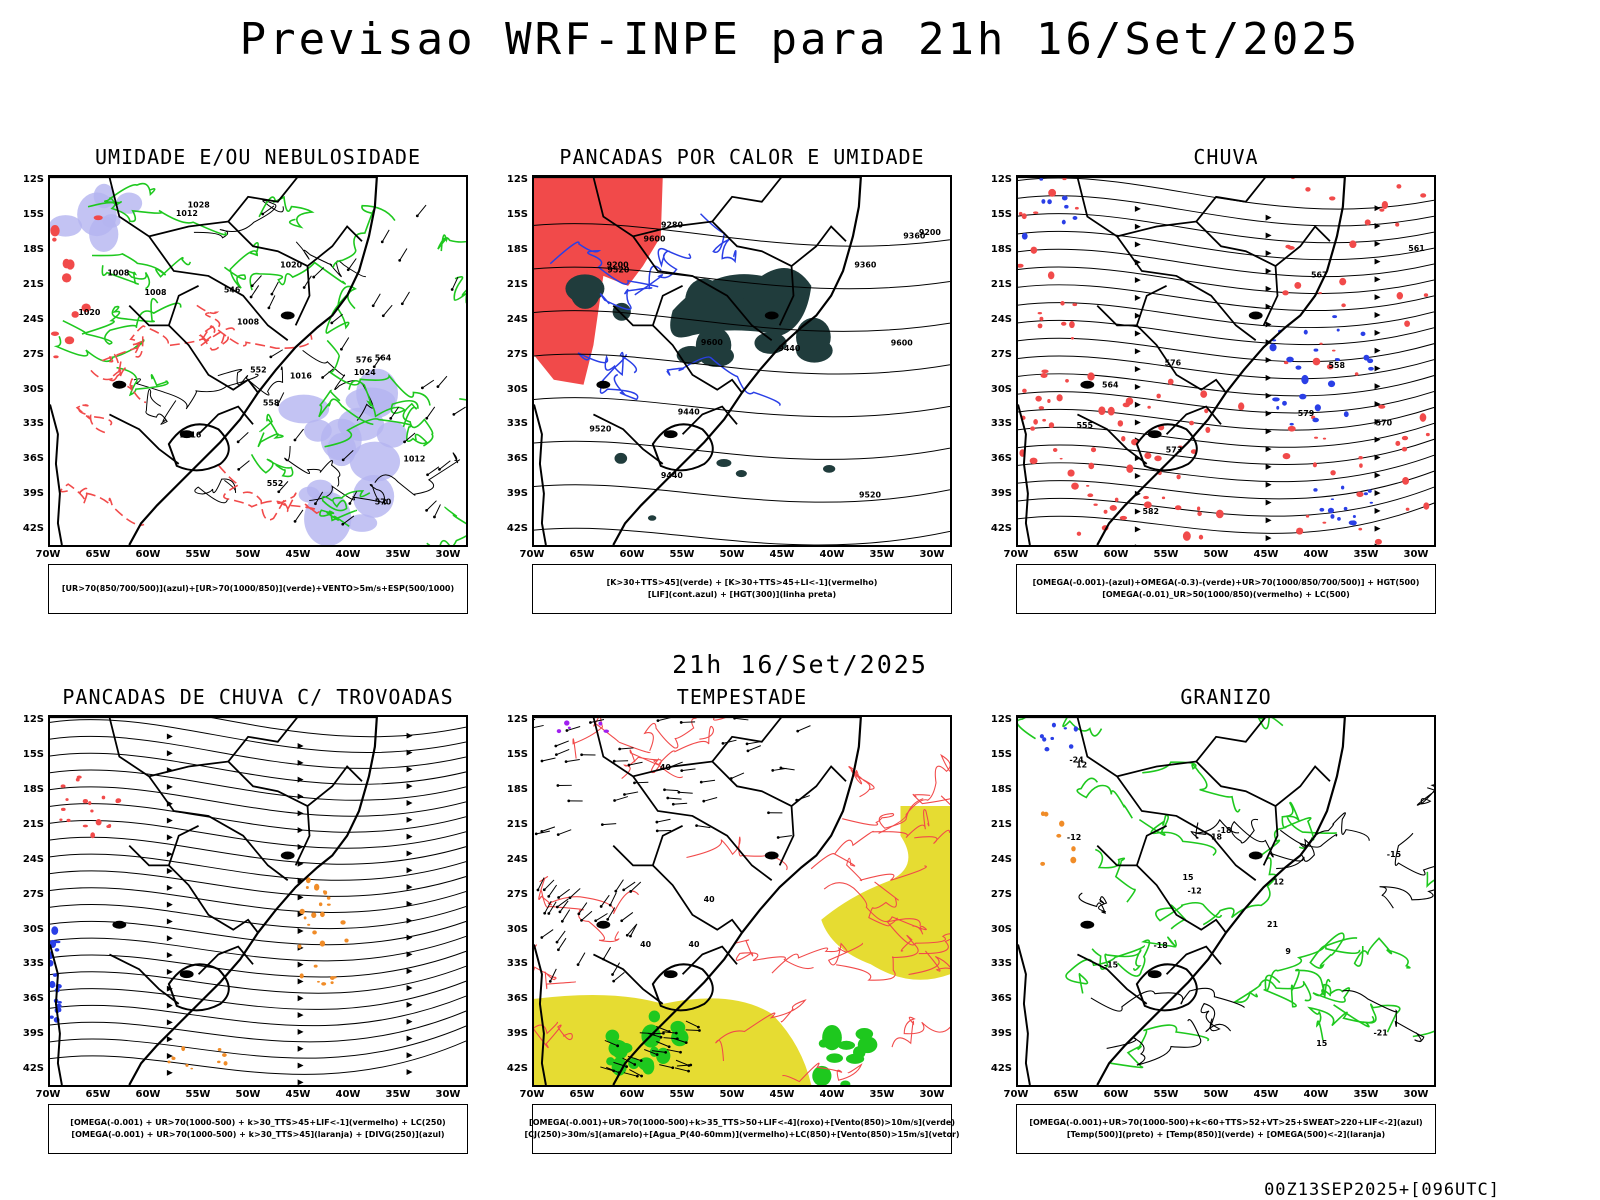 The height and width of the screenshot is (1200, 1600). What do you see at coordinates (1384, 423) in the screenshot?
I see `contour-label: 570` at bounding box center [1384, 423].